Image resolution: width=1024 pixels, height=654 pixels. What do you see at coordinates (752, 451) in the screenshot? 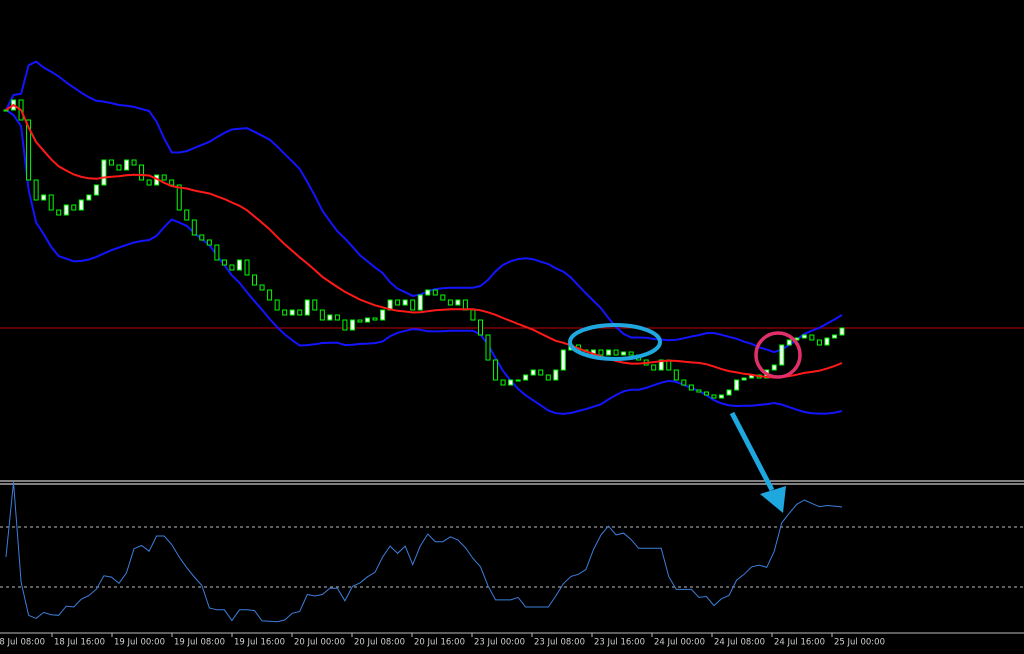
I see `arrow-shaft` at bounding box center [752, 451].